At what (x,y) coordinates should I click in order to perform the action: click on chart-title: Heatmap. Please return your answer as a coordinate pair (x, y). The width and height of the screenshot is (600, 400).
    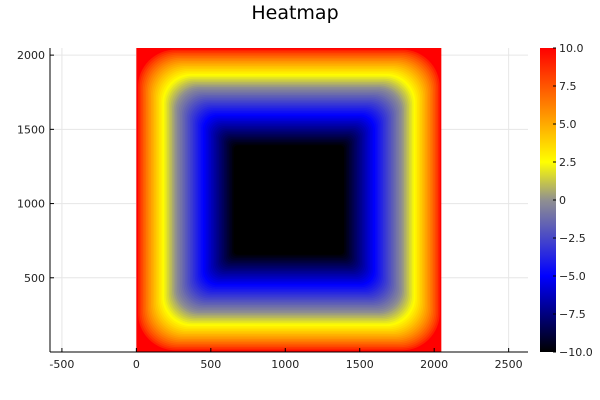
    Looking at the image, I should click on (294, 13).